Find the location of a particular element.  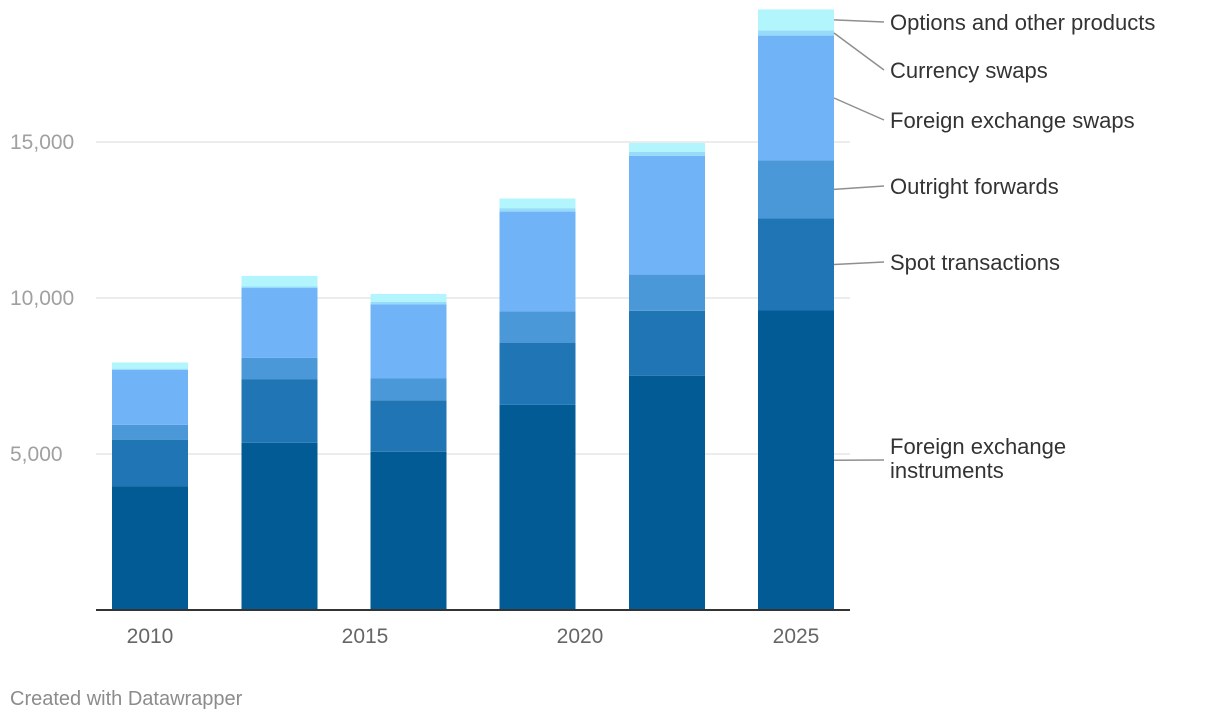

bar-outright-forwards-2010 is located at coordinates (150, 432).